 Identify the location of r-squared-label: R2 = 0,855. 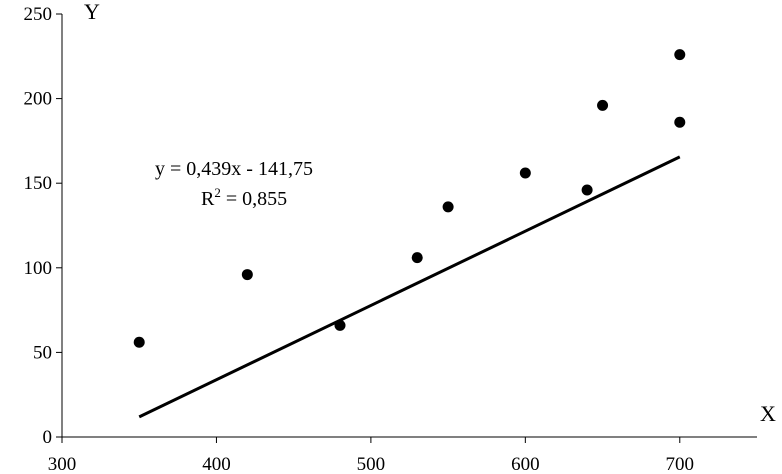
(244, 197).